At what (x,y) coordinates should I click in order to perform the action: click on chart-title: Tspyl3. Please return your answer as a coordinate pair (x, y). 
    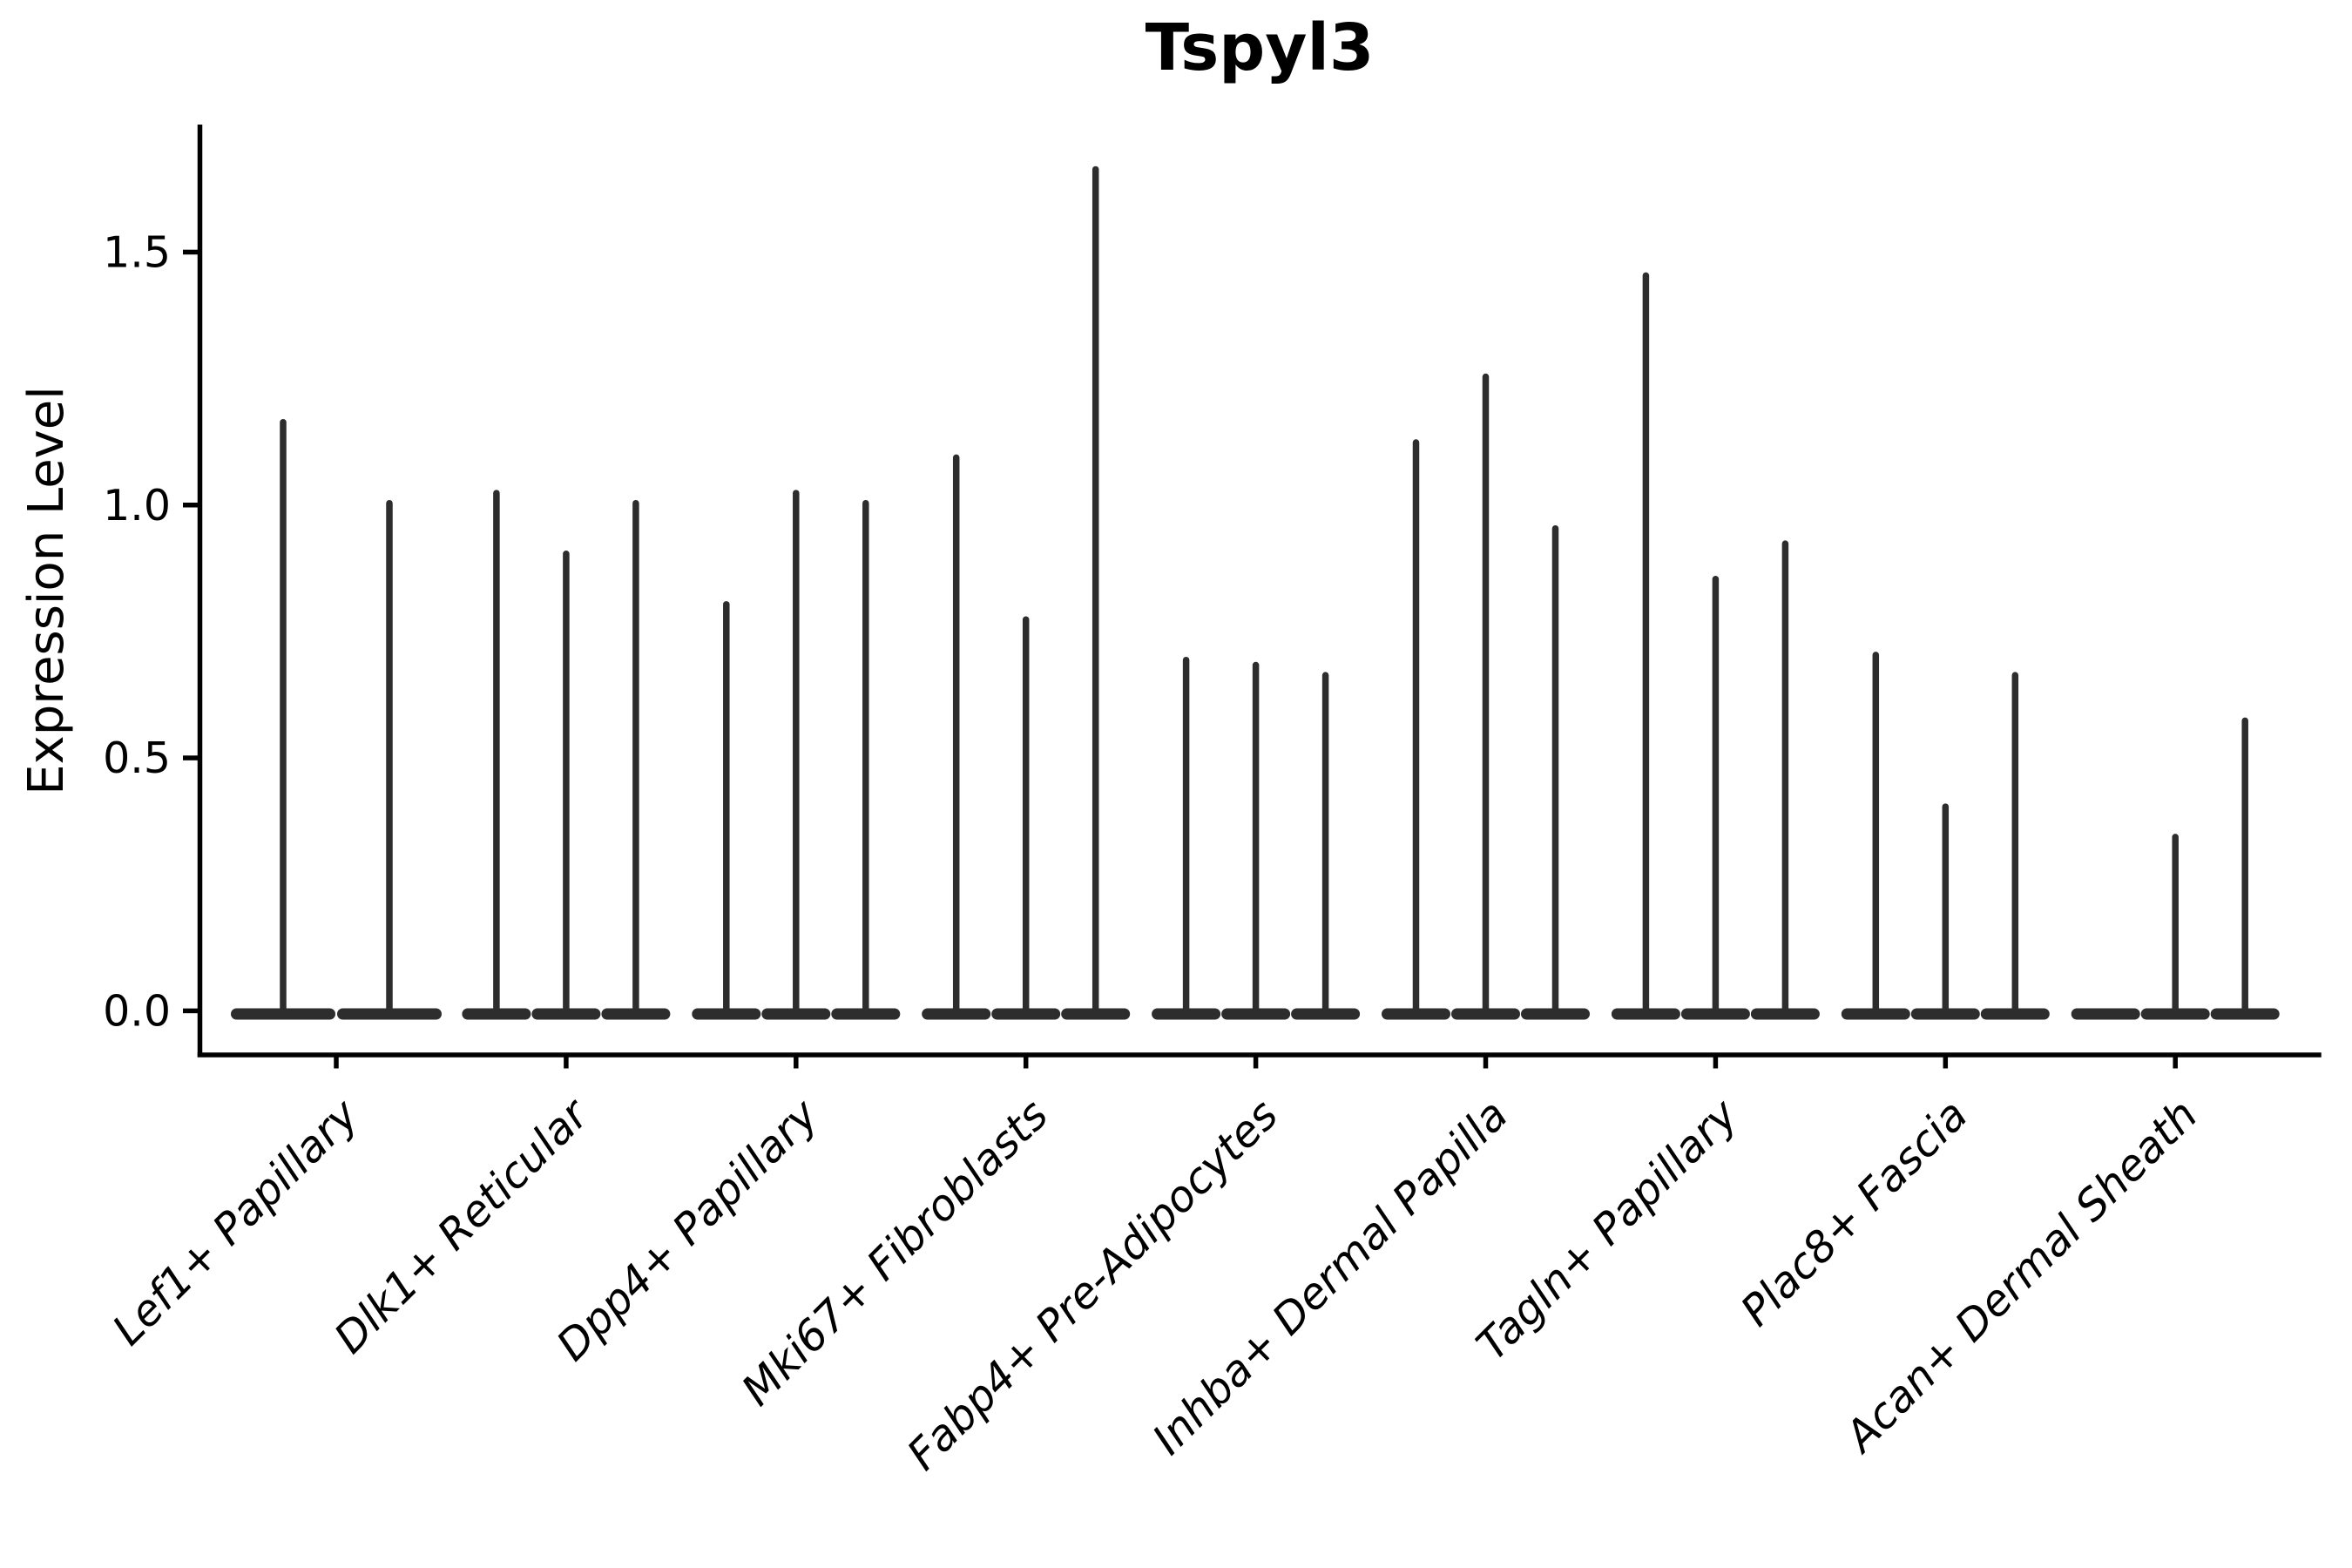
    Looking at the image, I should click on (1260, 48).